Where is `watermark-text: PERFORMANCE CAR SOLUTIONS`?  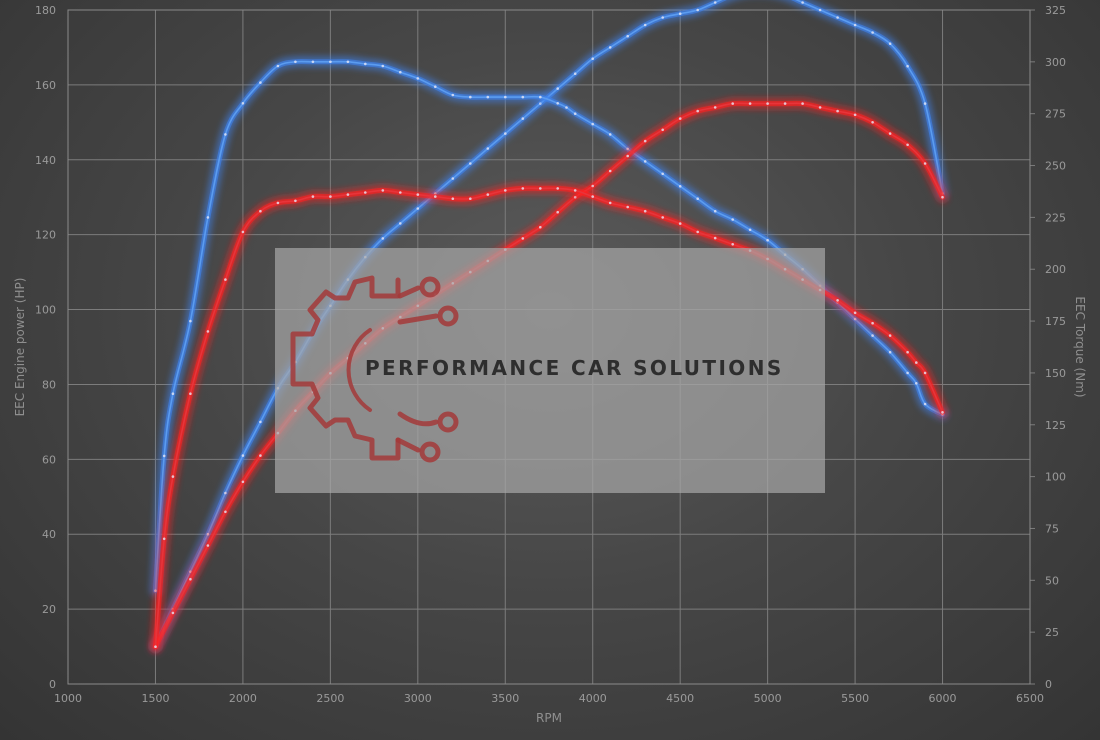
watermark-text: PERFORMANCE CAR SOLUTIONS is located at coordinates (574, 368).